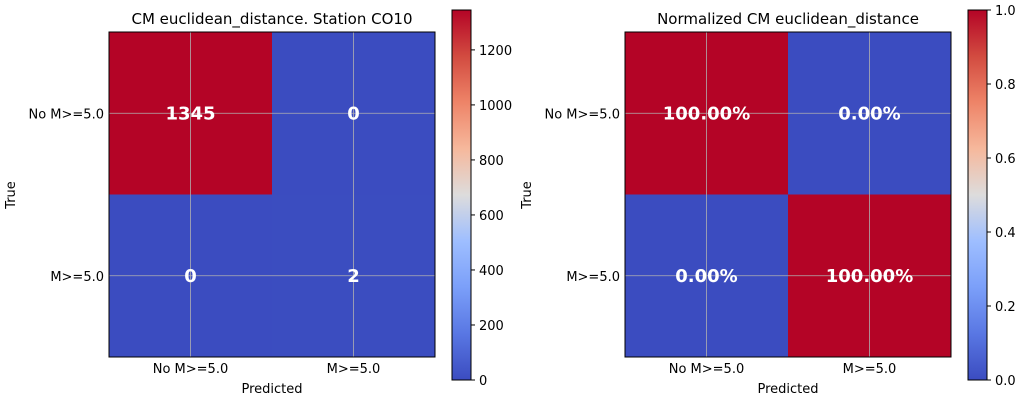  What do you see at coordinates (190, 113) in the screenshot?
I see `cell-value-label: 1345` at bounding box center [190, 113].